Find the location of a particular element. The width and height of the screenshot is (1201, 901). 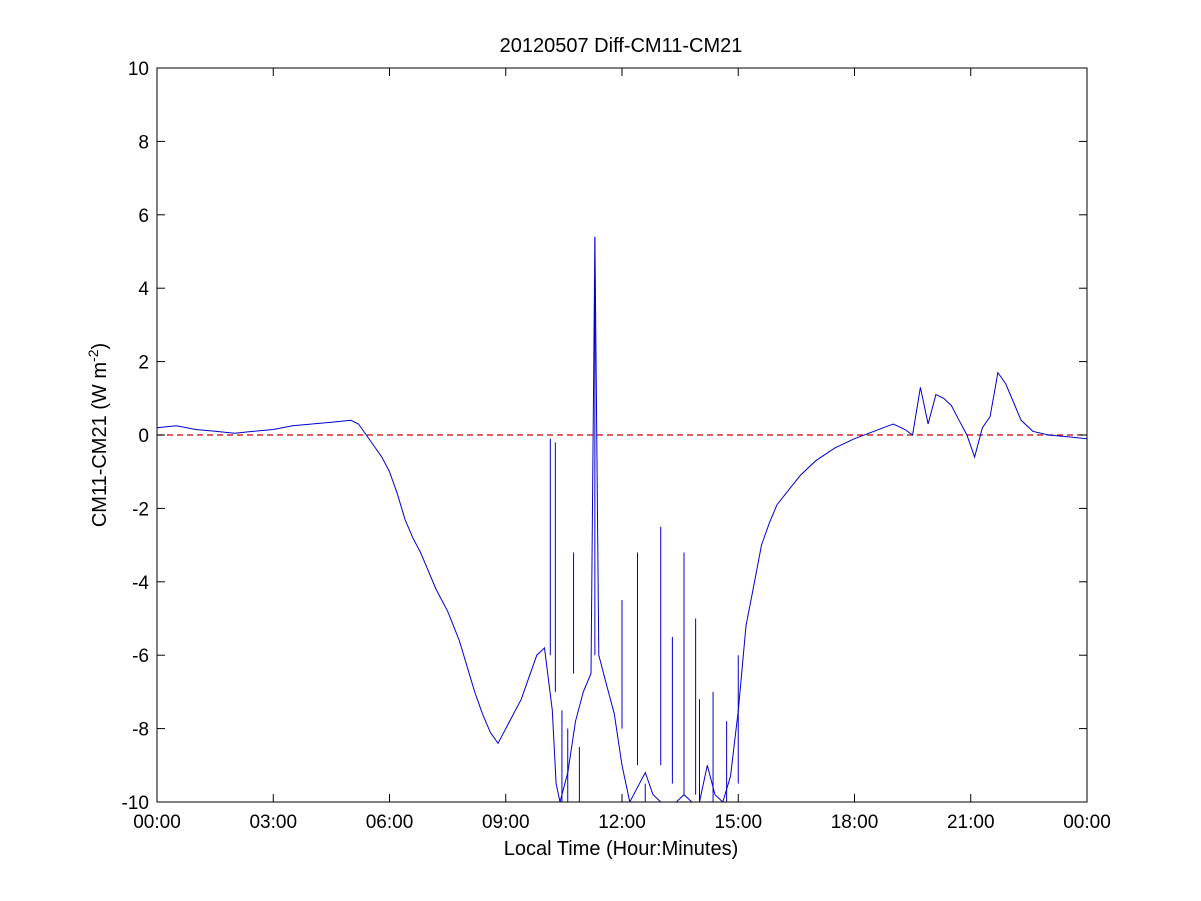

y-tick-label: 10 is located at coordinates (138, 69).